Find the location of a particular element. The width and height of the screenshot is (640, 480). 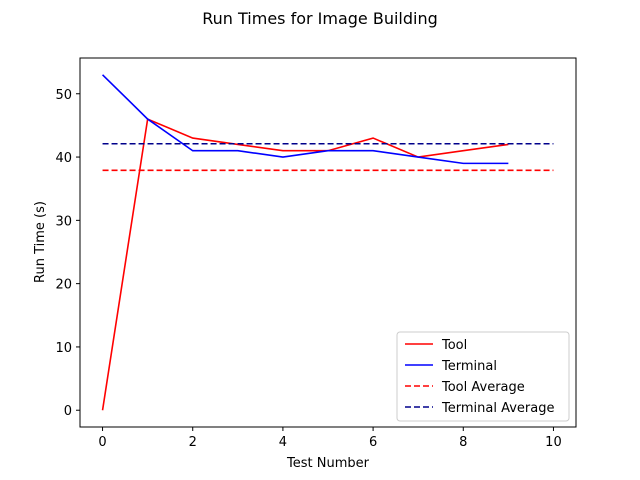

x-tick-label: 2 is located at coordinates (193, 442).